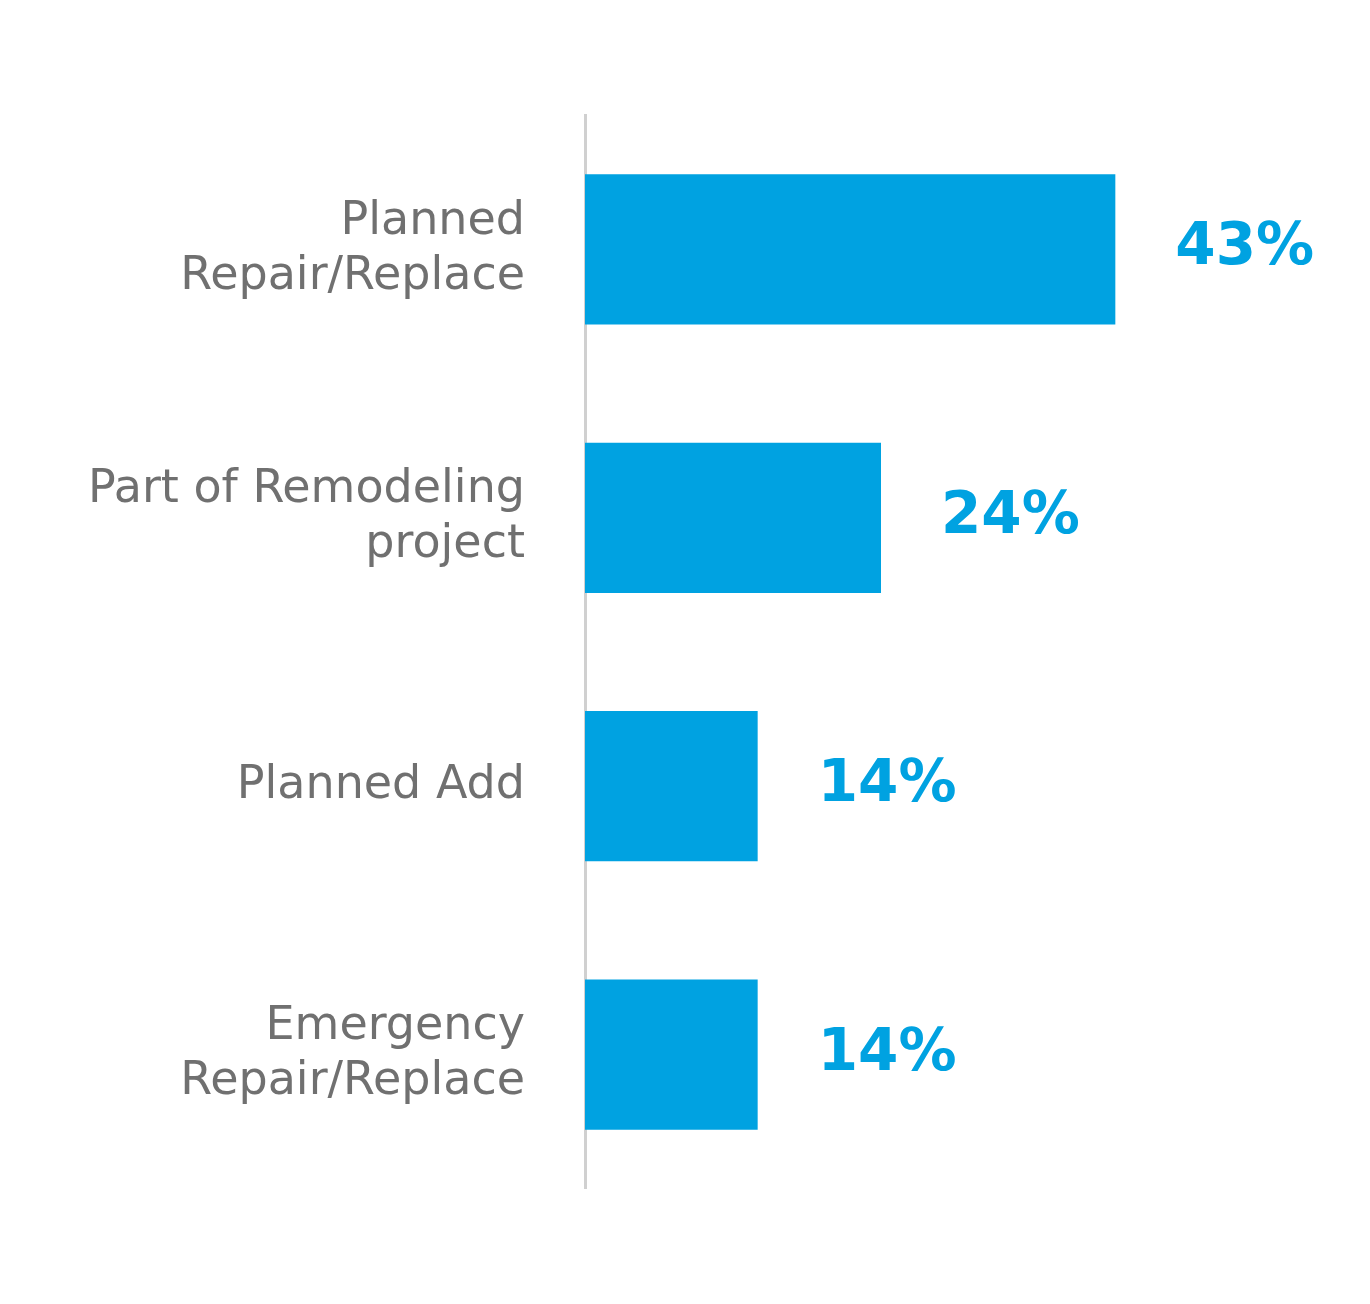 The height and width of the screenshot is (1304, 1370). What do you see at coordinates (352, 1050) in the screenshot?
I see `y-tick-label: Emergency Repair/Replace` at bounding box center [352, 1050].